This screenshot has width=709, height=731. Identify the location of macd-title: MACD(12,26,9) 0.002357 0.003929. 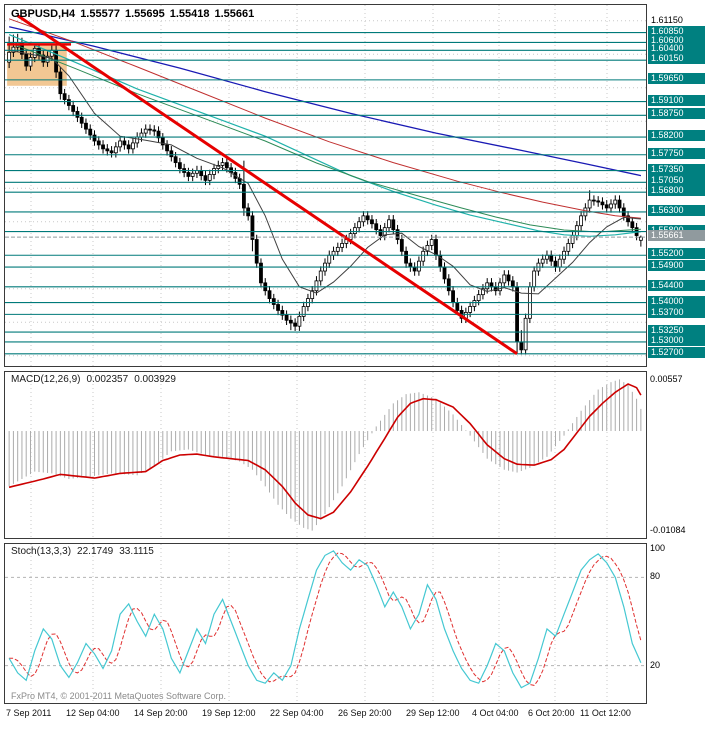
(96, 379).